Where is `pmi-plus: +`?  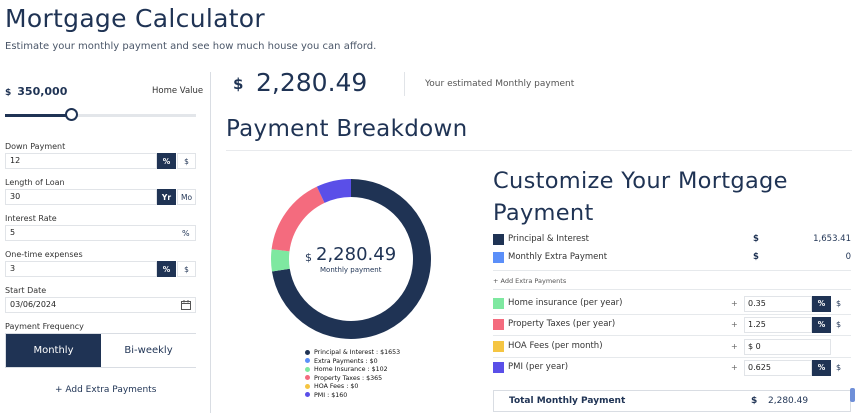 pmi-plus: + is located at coordinates (734, 367).